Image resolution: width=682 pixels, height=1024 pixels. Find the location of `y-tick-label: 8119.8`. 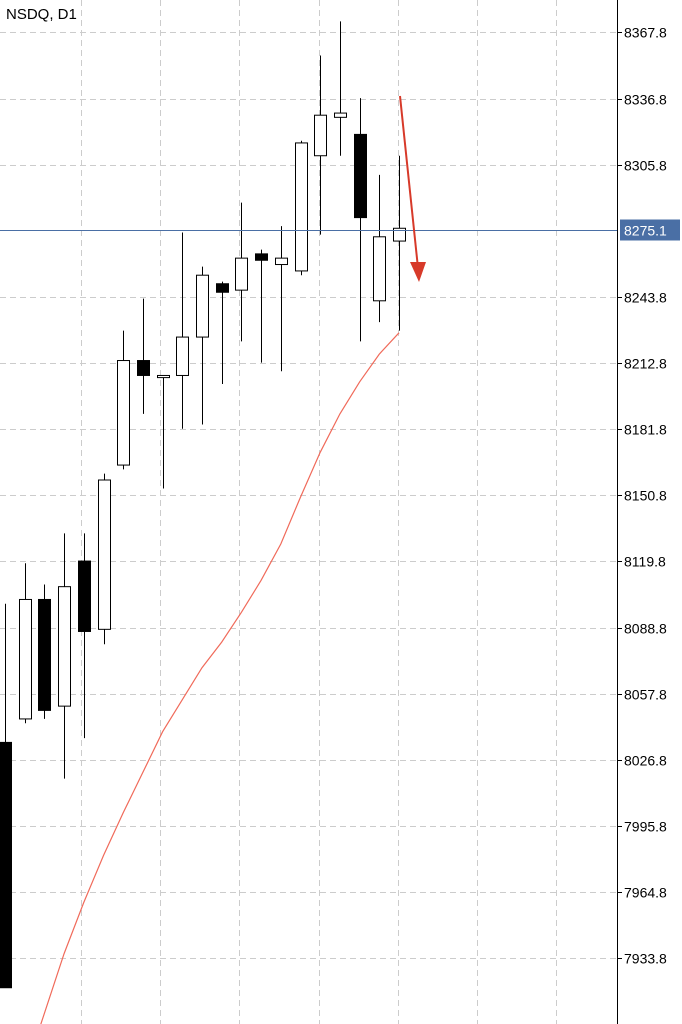

y-tick-label: 8119.8 is located at coordinates (645, 562).